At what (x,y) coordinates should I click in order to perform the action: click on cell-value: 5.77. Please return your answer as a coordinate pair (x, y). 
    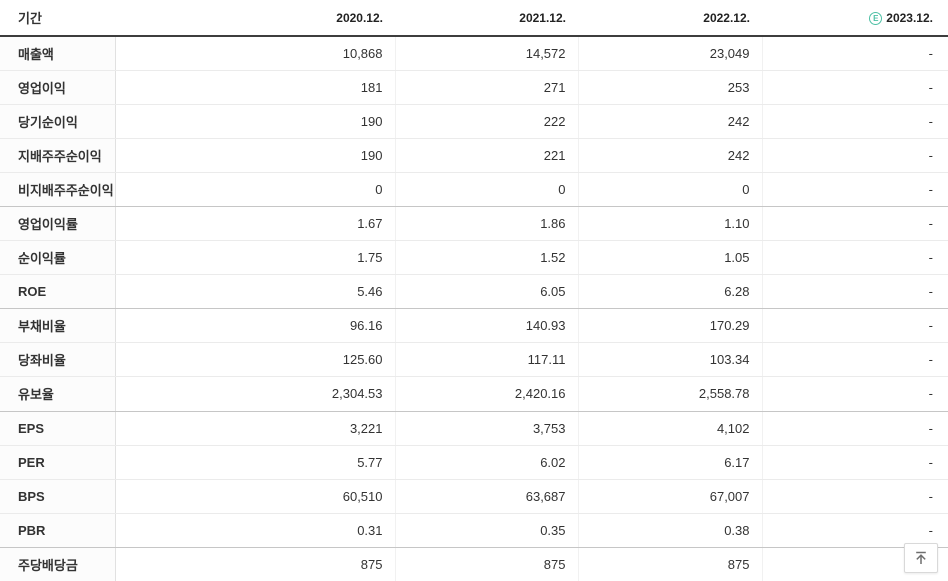
    Looking at the image, I should click on (255, 462).